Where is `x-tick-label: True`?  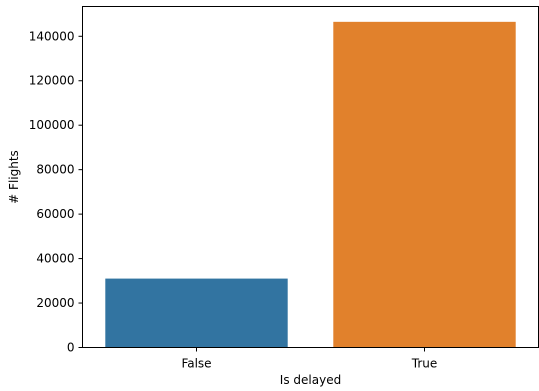
x-tick-label: True is located at coordinates (424, 364).